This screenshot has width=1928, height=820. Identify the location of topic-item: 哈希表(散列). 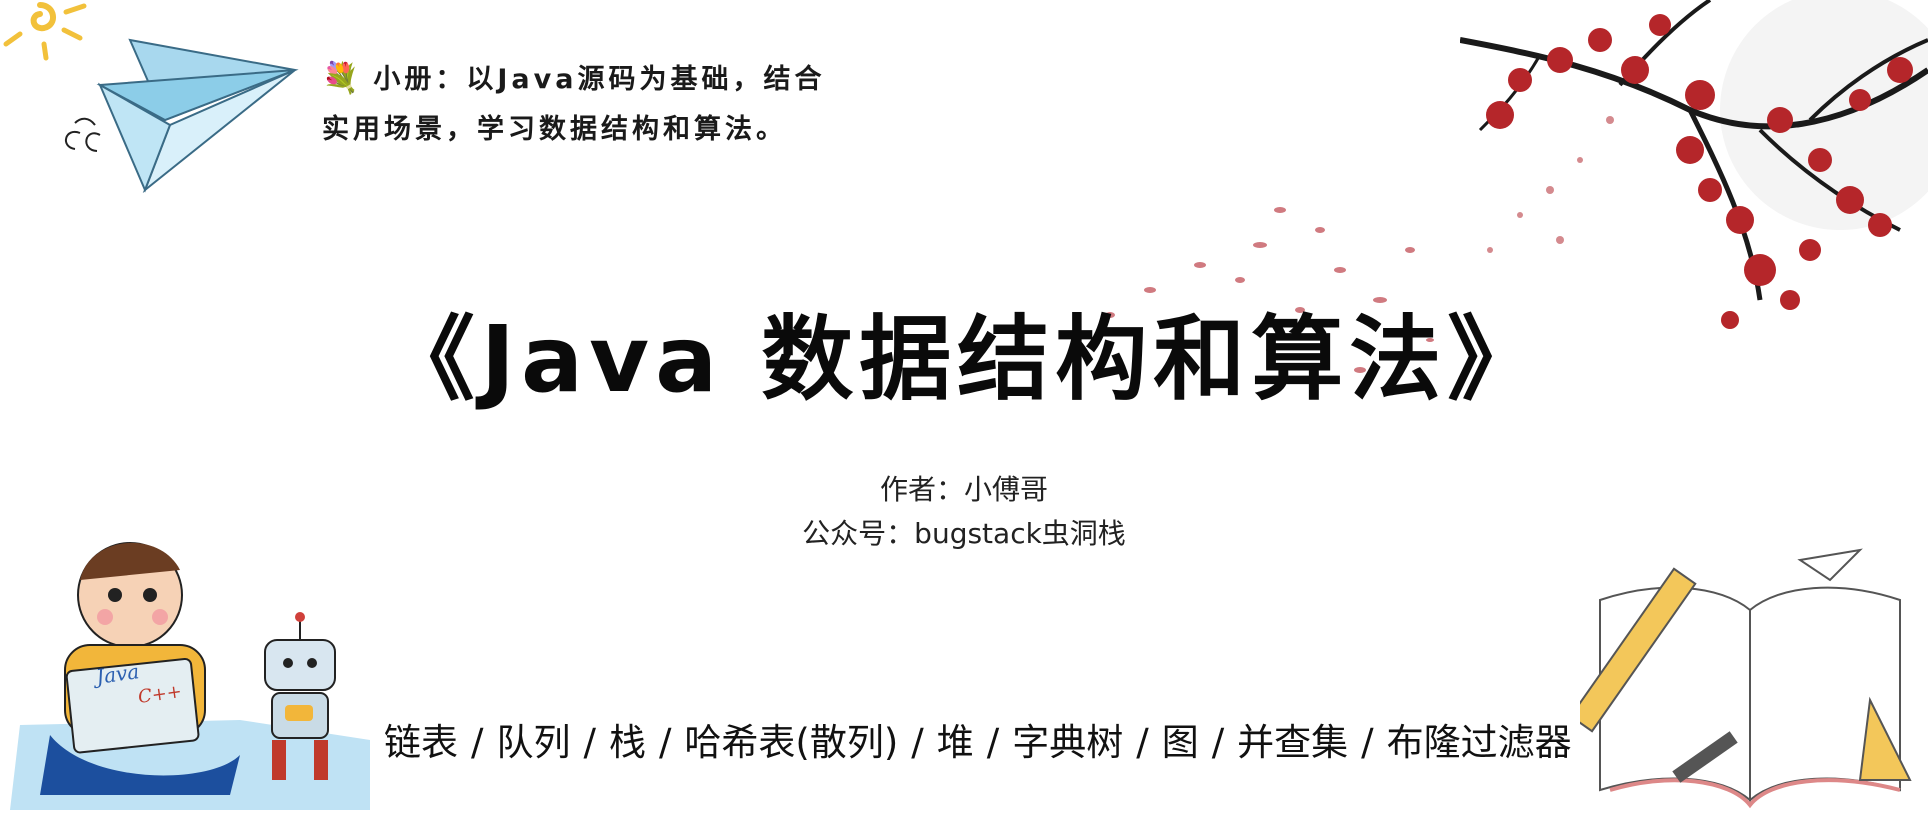
(791, 742).